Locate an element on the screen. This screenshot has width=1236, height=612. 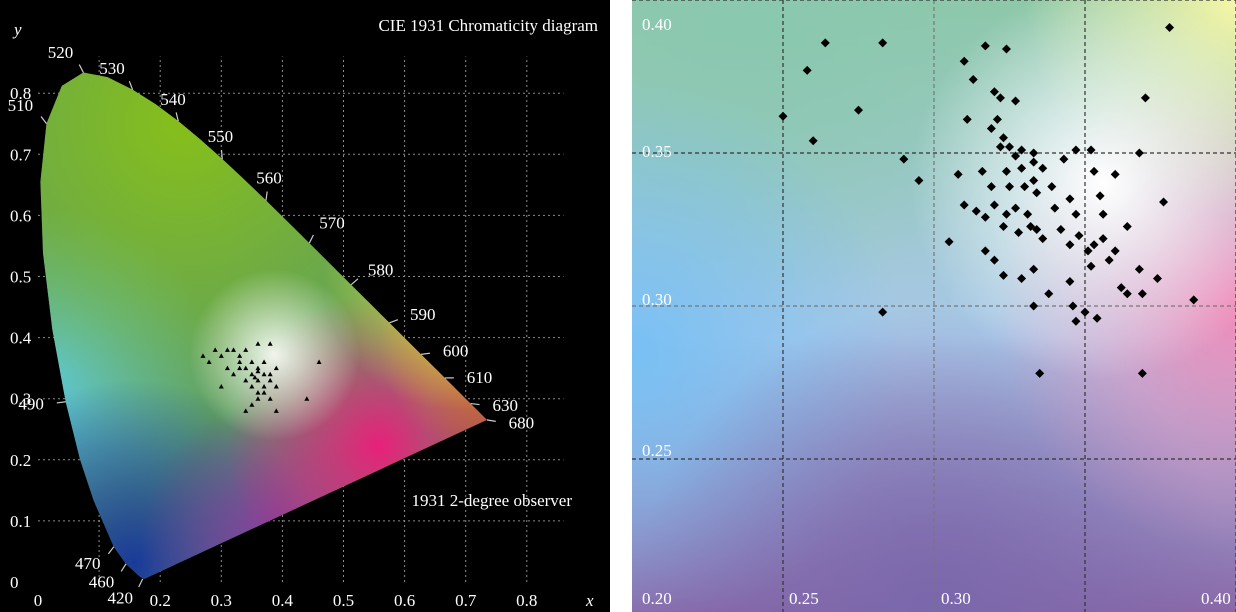
x-tick-label: 0 is located at coordinates (38, 600).